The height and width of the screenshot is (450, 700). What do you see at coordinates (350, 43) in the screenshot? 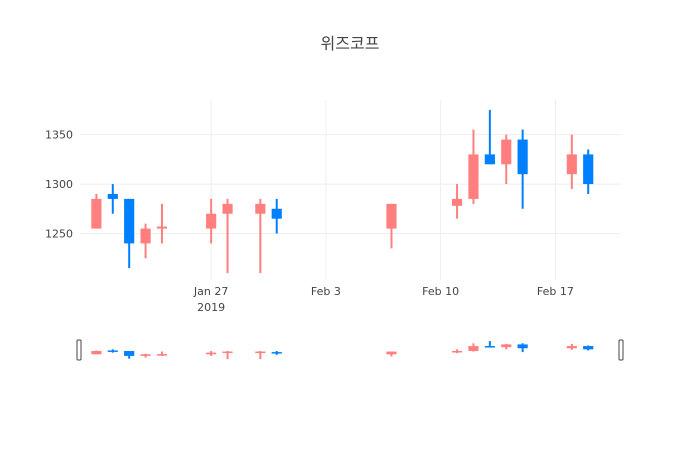
I see `chart-title: 위즈코프` at bounding box center [350, 43].